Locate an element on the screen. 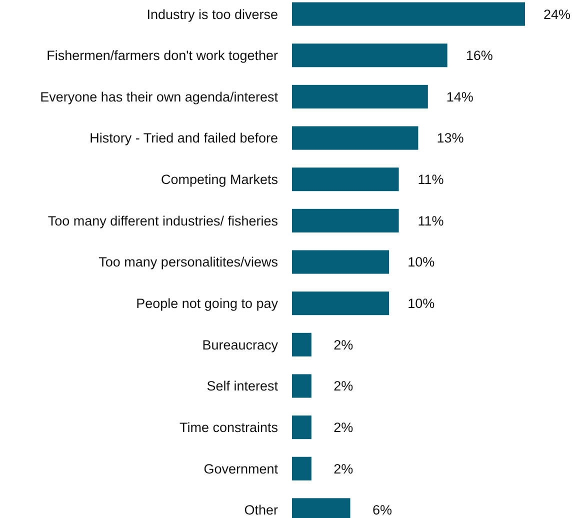 This screenshot has width=582, height=518. y-tick-label: Fishermen/farmers don't work together is located at coordinates (162, 56).